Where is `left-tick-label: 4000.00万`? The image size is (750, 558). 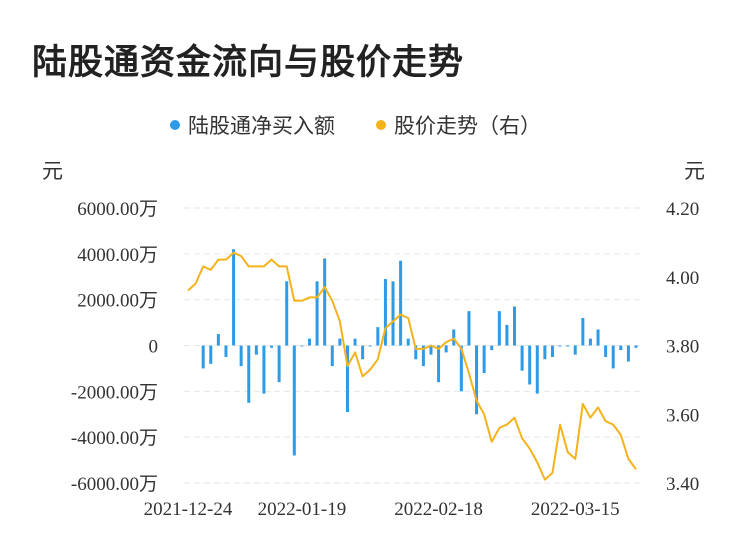
left-tick-label: 4000.00万 is located at coordinates (117, 255).